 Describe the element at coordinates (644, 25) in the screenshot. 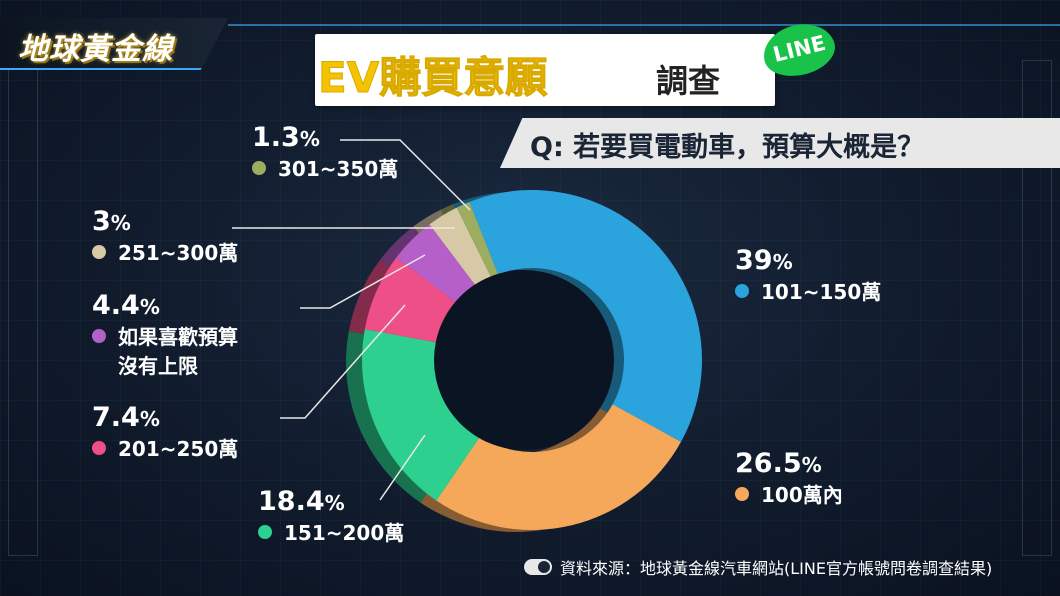

I see `top-accent-line` at that location.